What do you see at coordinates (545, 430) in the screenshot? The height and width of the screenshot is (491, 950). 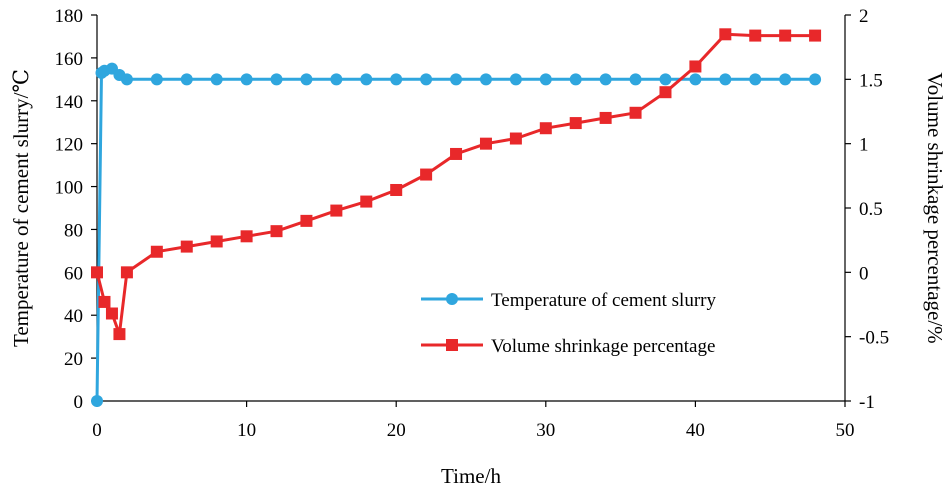 I see `x-tick-label: 30` at bounding box center [545, 430].